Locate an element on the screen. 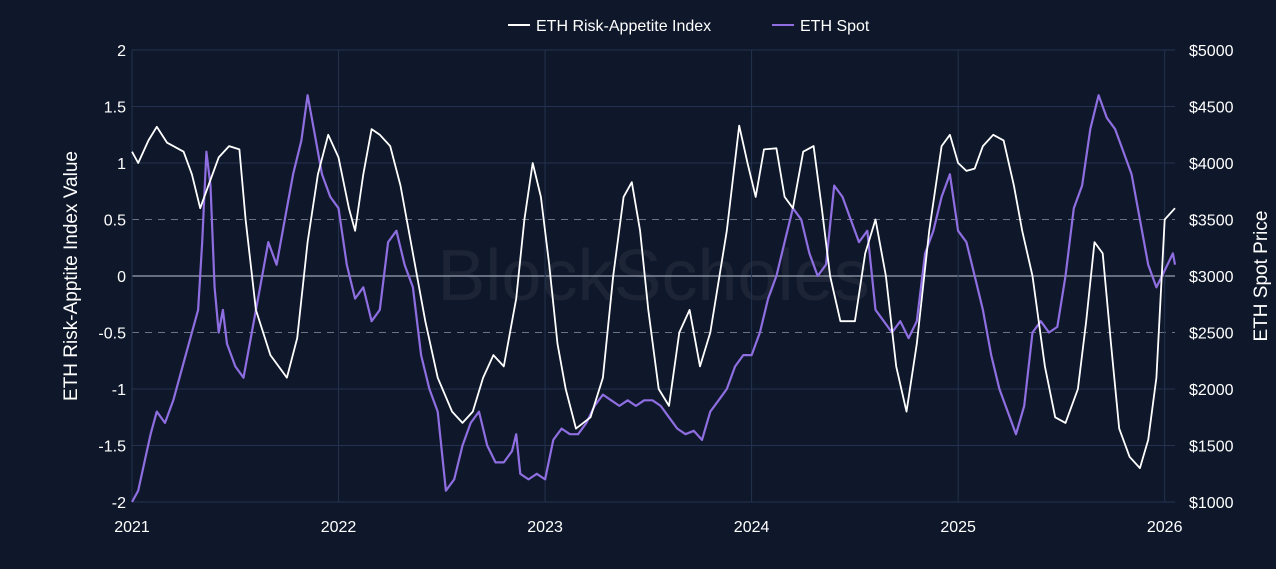 Image resolution: width=1276 pixels, height=569 pixels. x-tick-label: 2026 is located at coordinates (1165, 527).